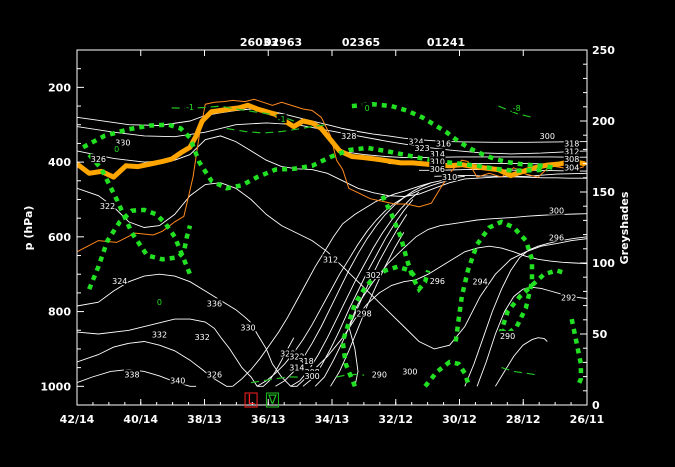  I want to click on isentrope-label-11: 328, so click(287, 353).